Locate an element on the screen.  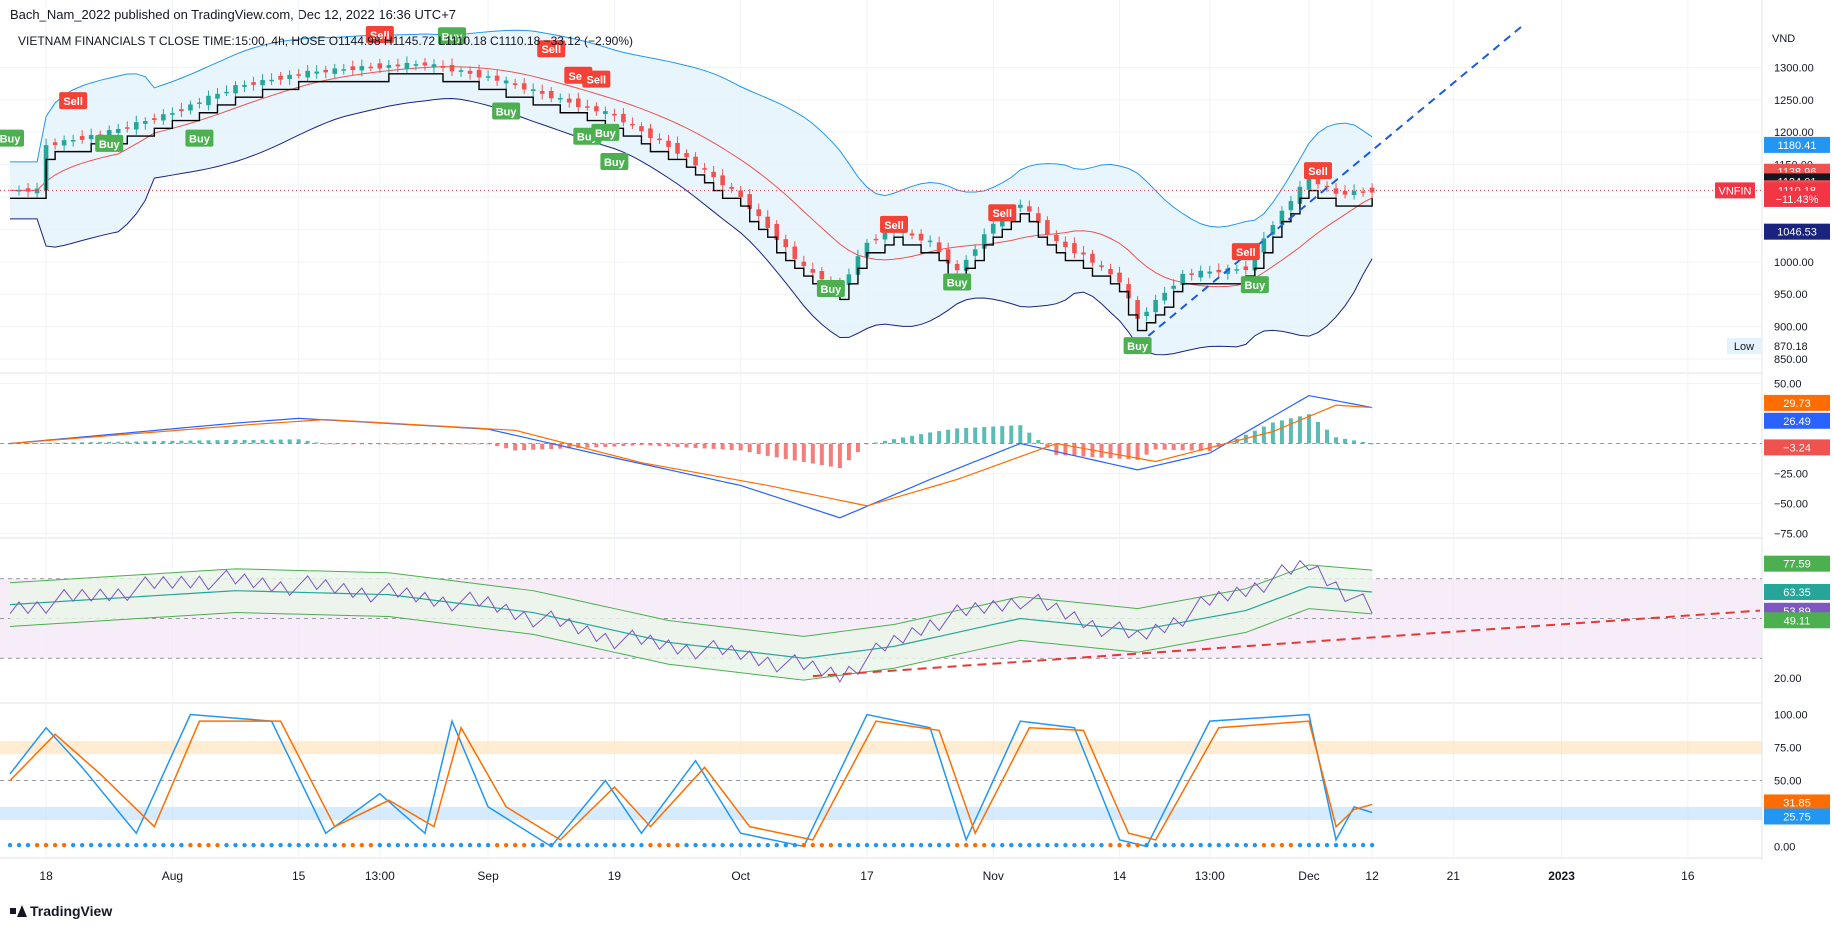
rsi-line is located at coordinates (691, 621).